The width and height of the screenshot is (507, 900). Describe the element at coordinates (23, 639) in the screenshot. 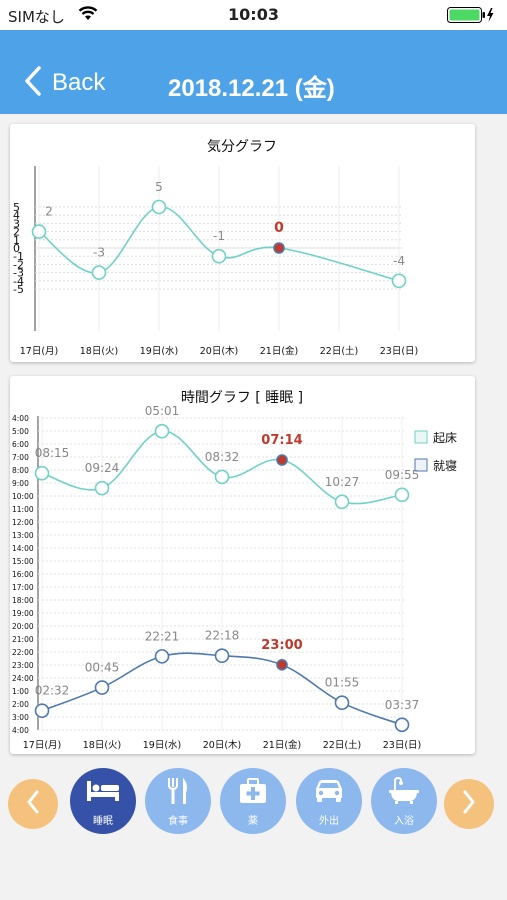

I see `time-y-tick: 21:00` at that location.